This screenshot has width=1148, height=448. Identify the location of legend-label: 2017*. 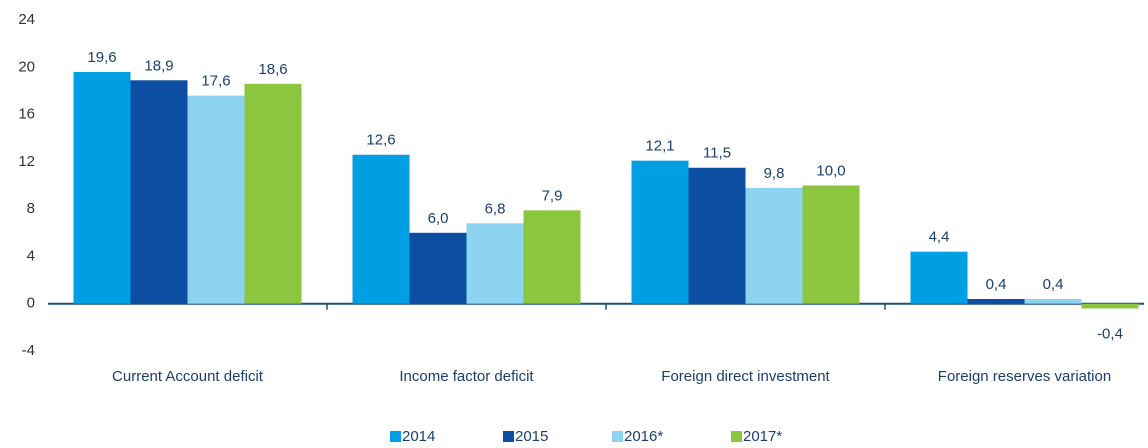
(762, 436).